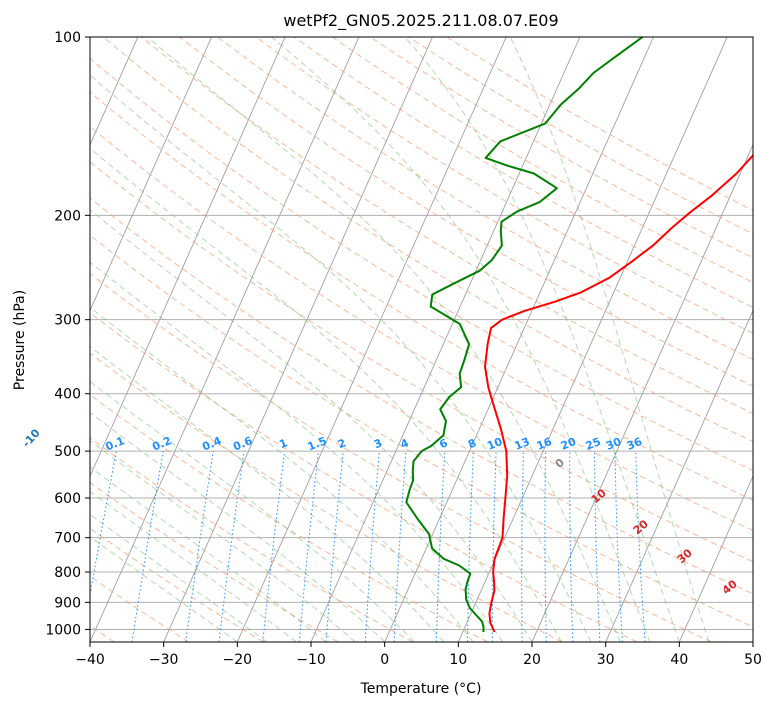 Image resolution: width=775 pixels, height=708 pixels. I want to click on x-tick-label: 10, so click(458, 660).